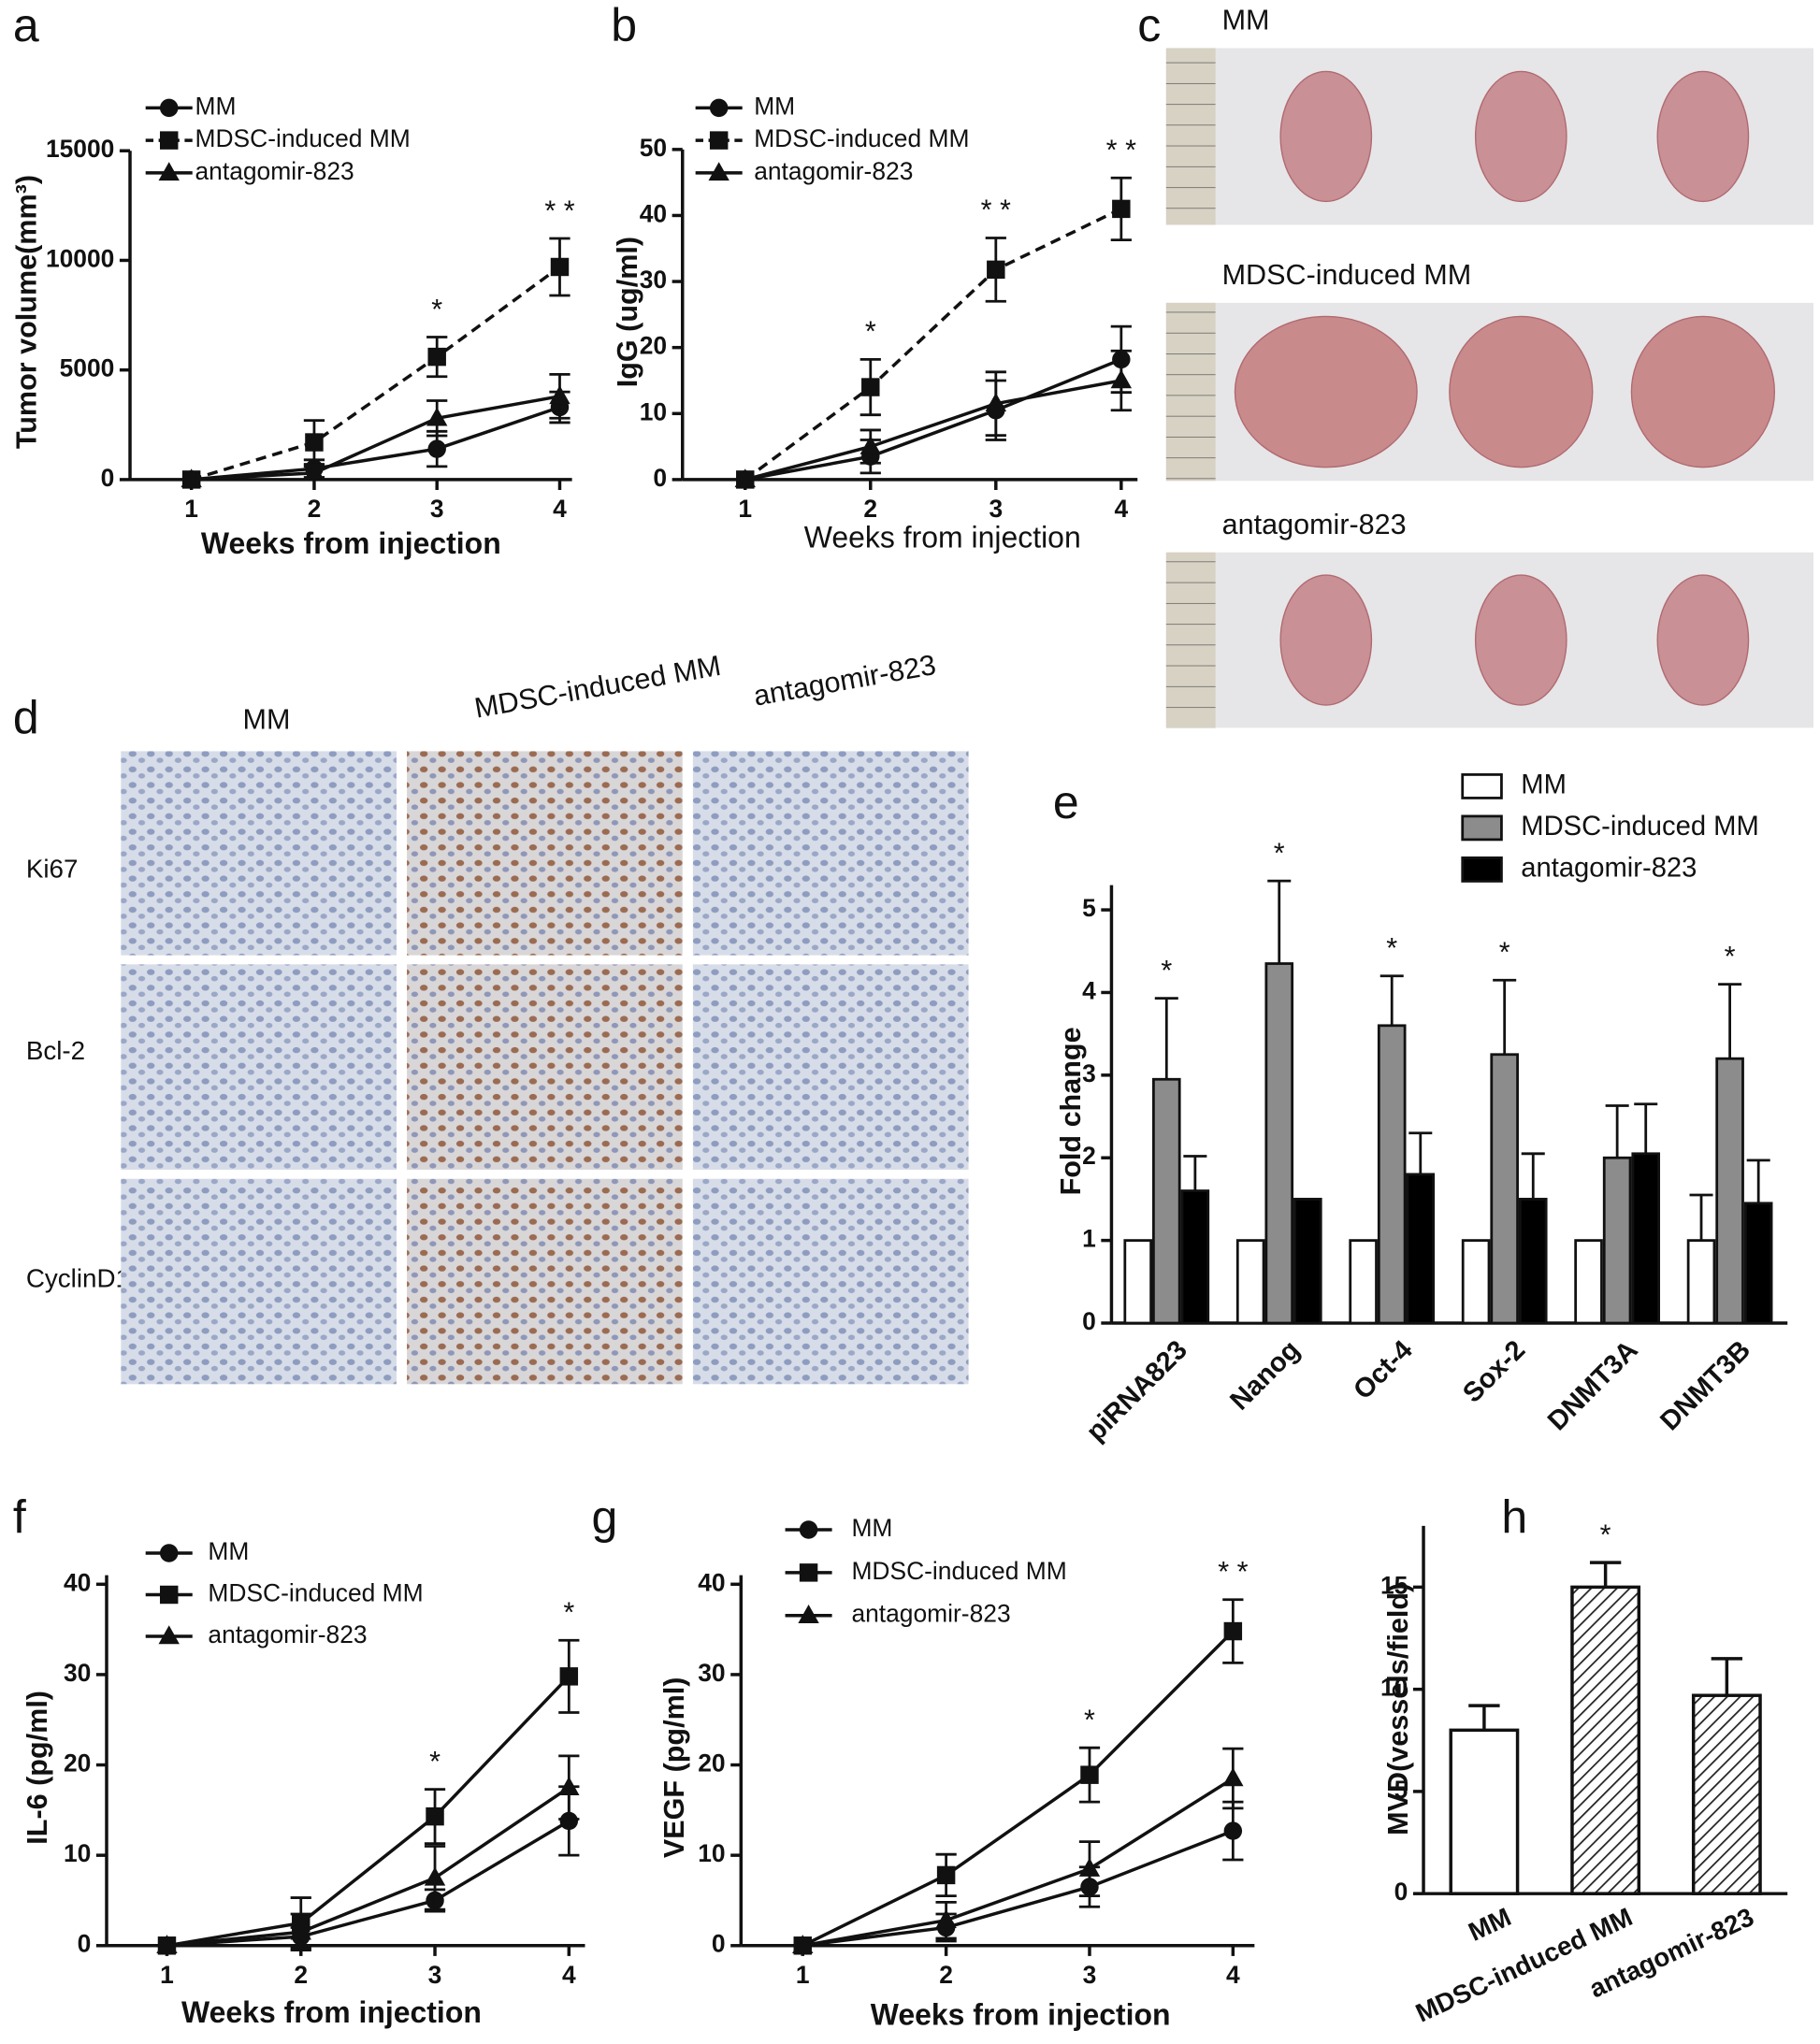  What do you see at coordinates (19, 1516) in the screenshot?
I see `panel-letter: f` at bounding box center [19, 1516].